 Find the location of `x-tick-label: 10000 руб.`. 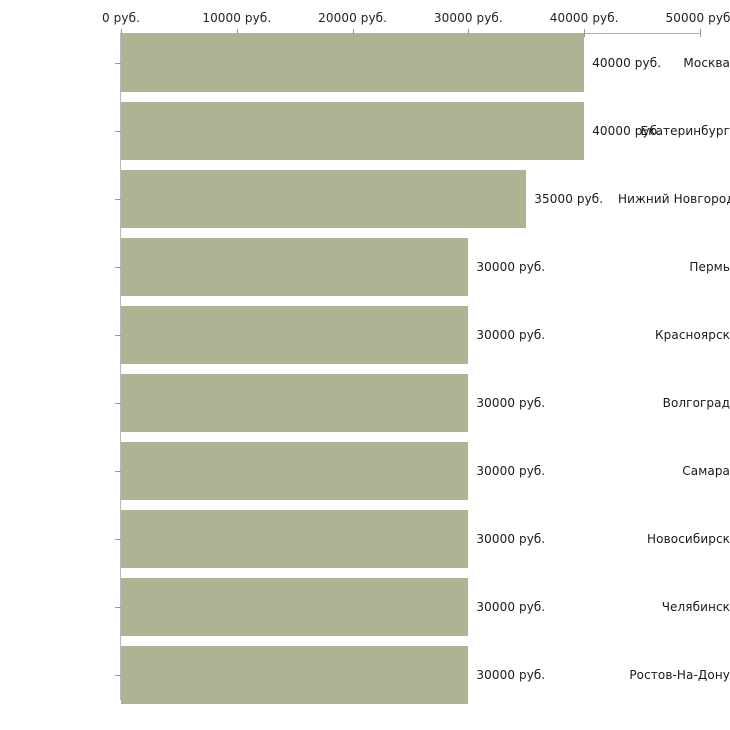

x-tick-label: 10000 руб. is located at coordinates (237, 18).